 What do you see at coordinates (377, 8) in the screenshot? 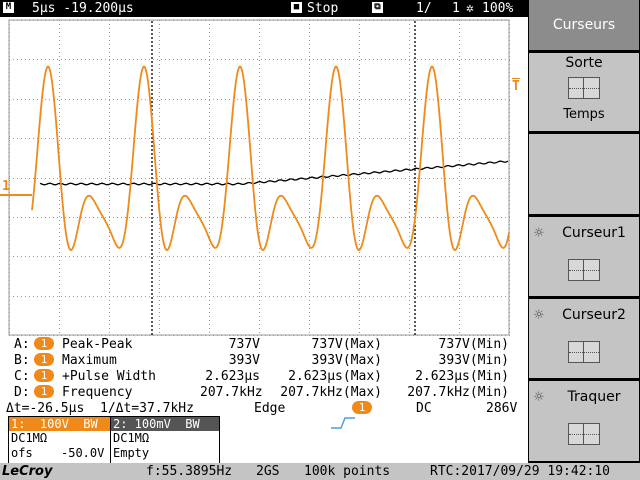
I see `history-stack-icon: ⧉` at bounding box center [377, 8].